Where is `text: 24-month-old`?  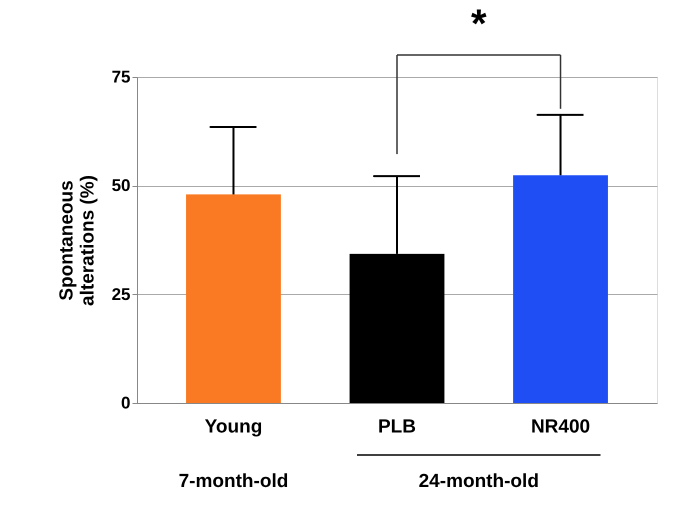 text: 24-month-old is located at coordinates (478, 481).